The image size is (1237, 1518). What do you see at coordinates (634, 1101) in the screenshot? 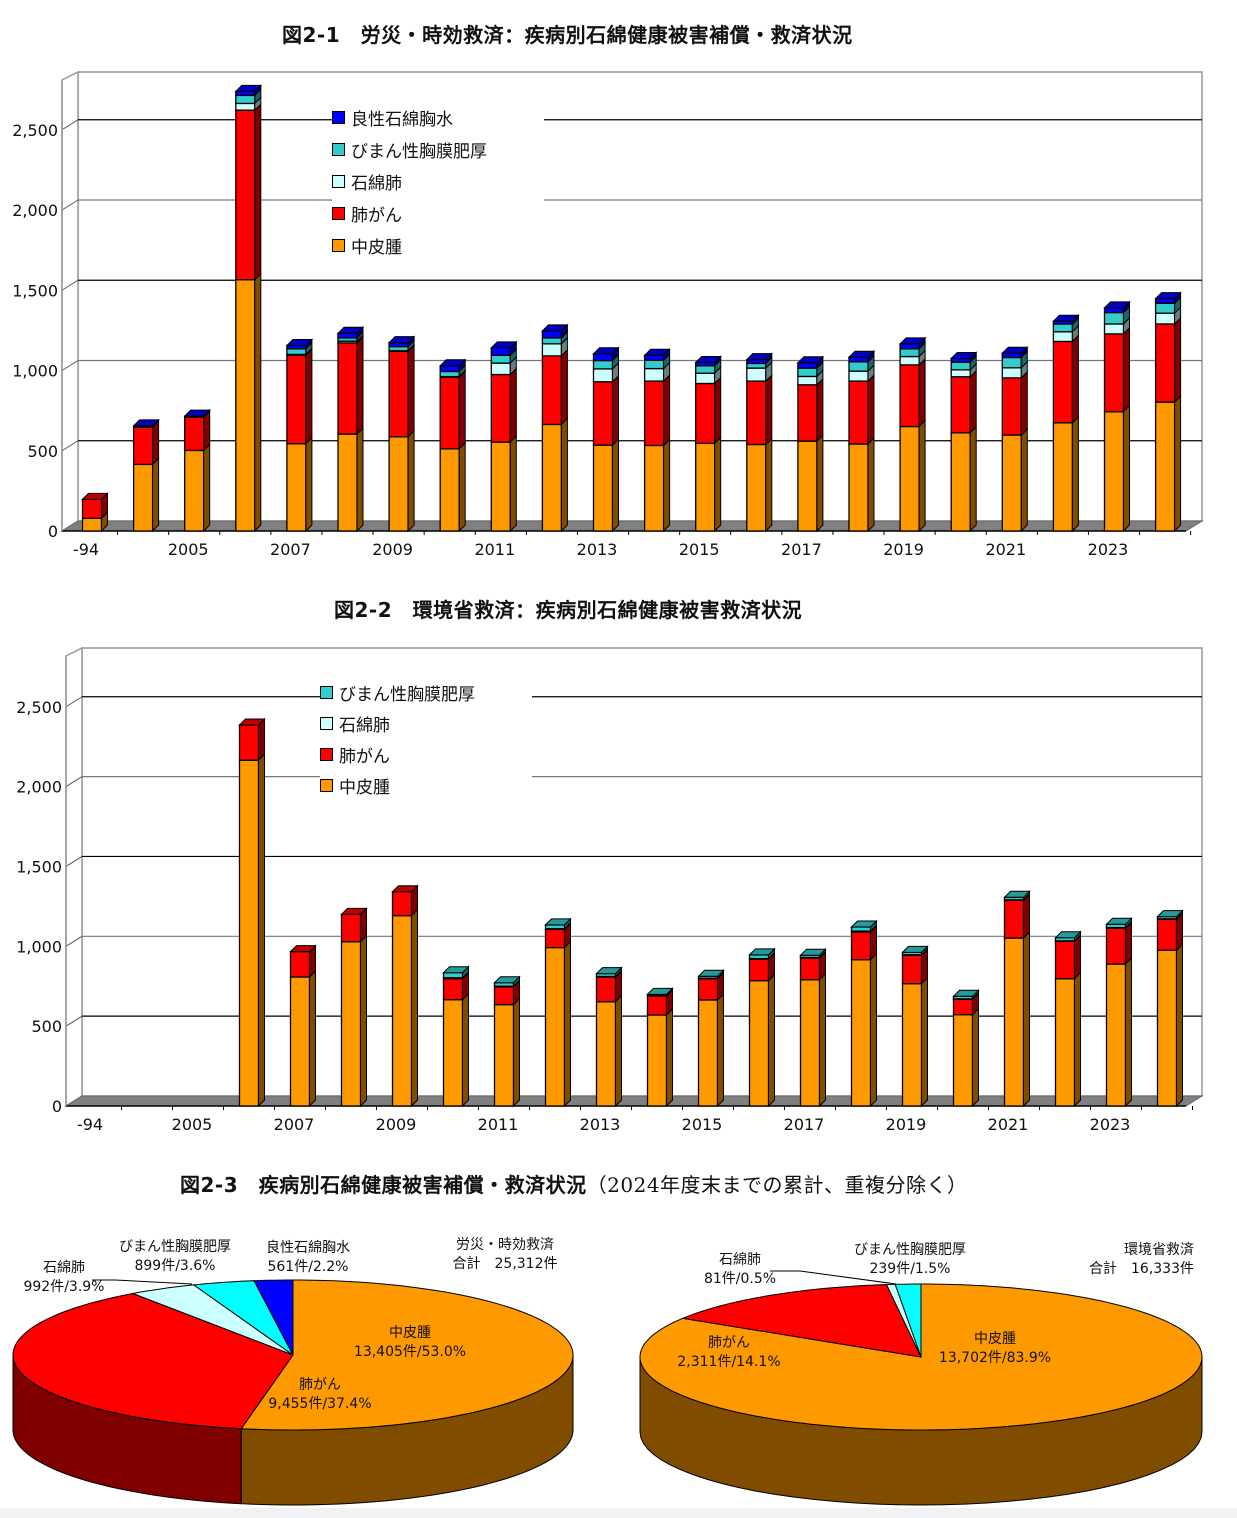
I see `plot-floor` at bounding box center [634, 1101].